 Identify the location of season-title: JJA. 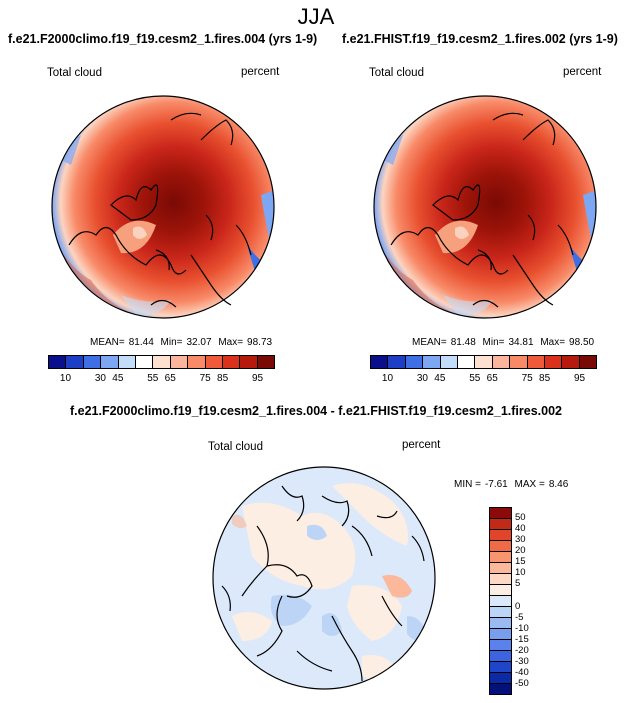
(316, 16).